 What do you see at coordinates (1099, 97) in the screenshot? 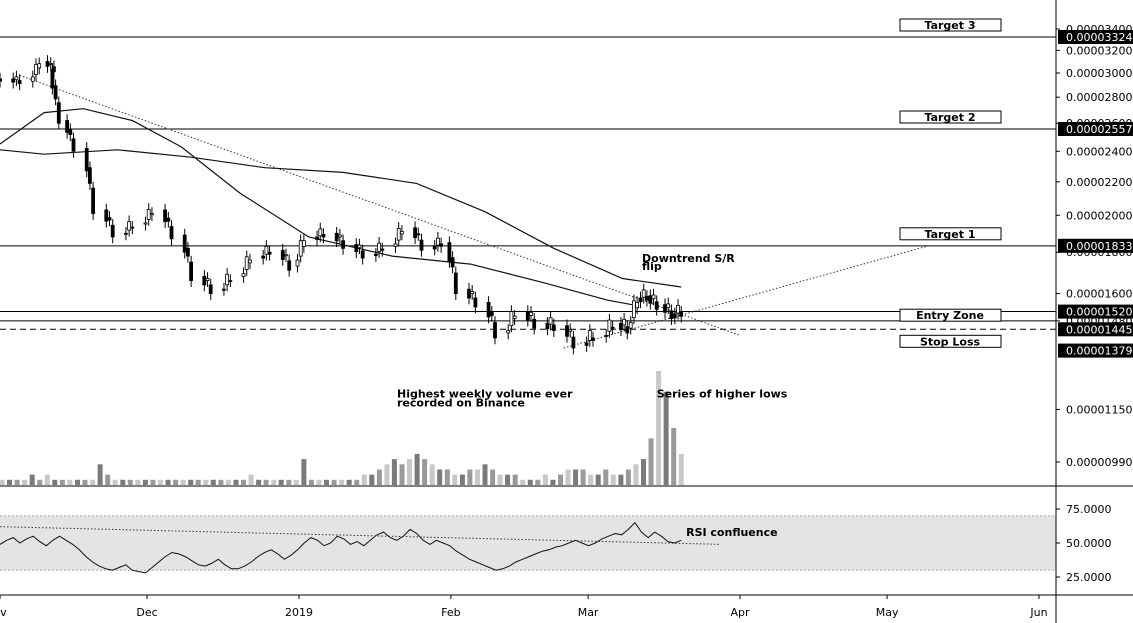
I see `price-tick-label: 0.00002800` at bounding box center [1099, 97].